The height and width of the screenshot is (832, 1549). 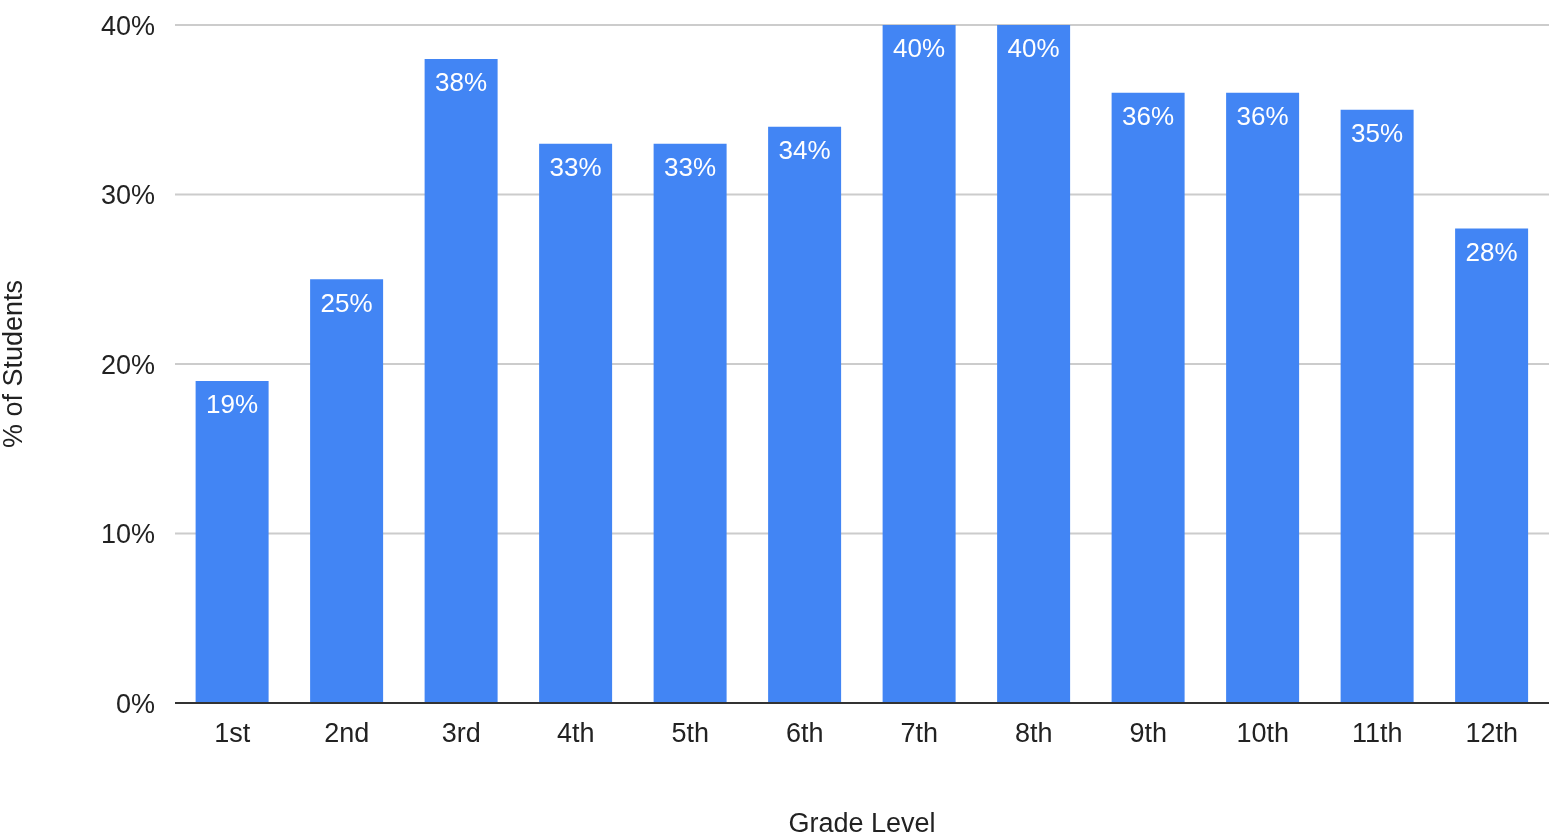 What do you see at coordinates (347, 733) in the screenshot?
I see `x-tick-label: 2nd` at bounding box center [347, 733].